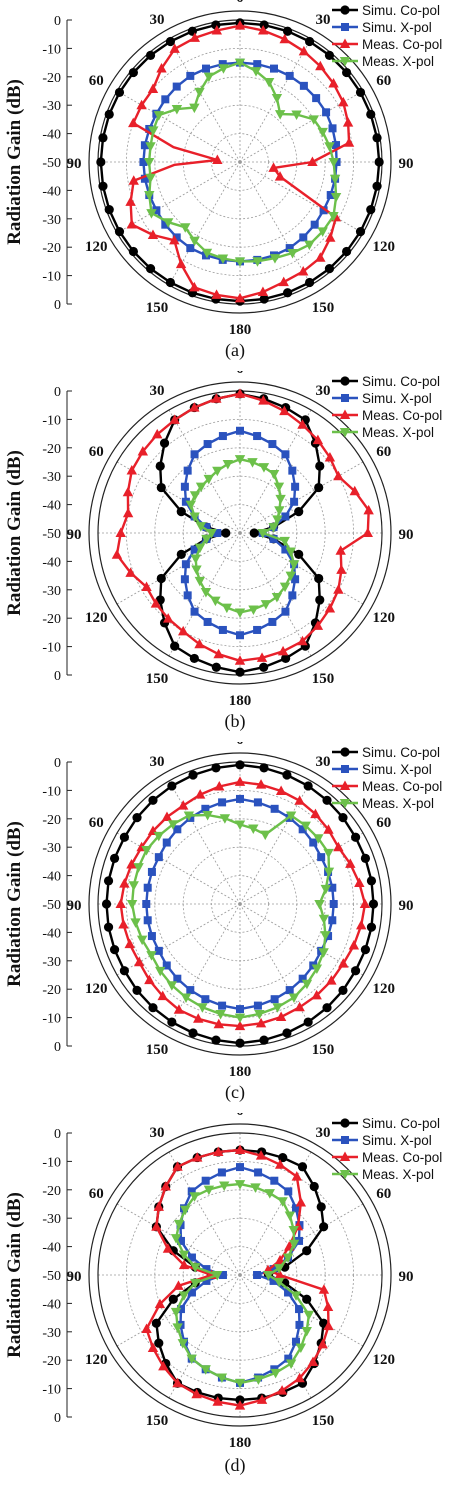 Image resolution: width=470 pixels, height=1486 pixels. Describe the element at coordinates (240, 161) in the screenshot. I see `series-meas-co` at that location.